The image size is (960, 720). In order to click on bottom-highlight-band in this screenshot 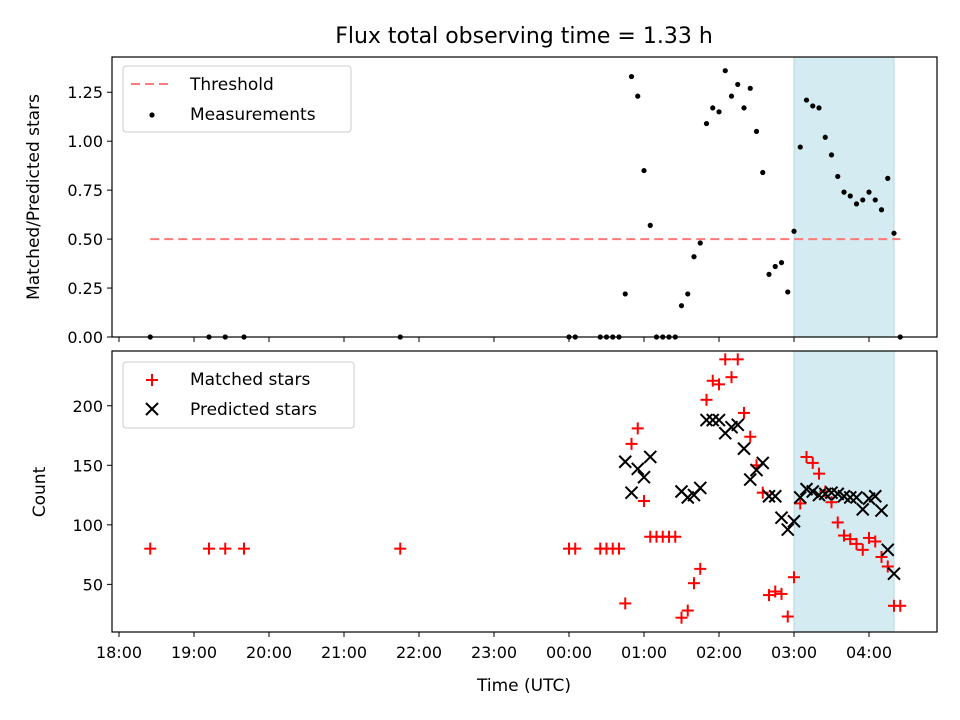, I will do `click(844, 491)`.